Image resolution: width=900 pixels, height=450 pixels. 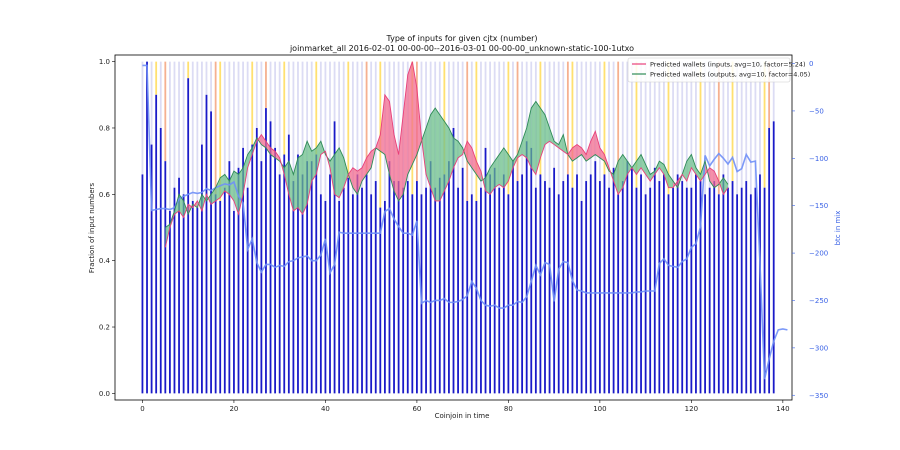 What do you see at coordinates (782, 409) in the screenshot?
I see `x-tick-label: 140` at bounding box center [782, 409].